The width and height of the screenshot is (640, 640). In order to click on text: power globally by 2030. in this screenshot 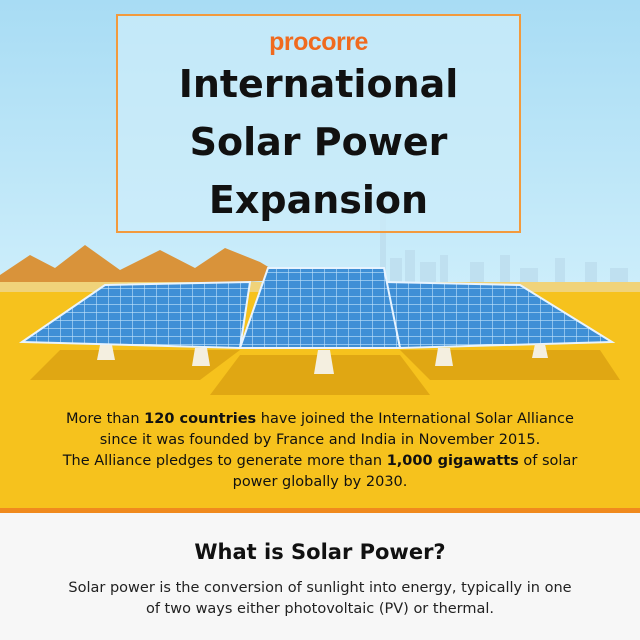, I will do `click(320, 482)`.